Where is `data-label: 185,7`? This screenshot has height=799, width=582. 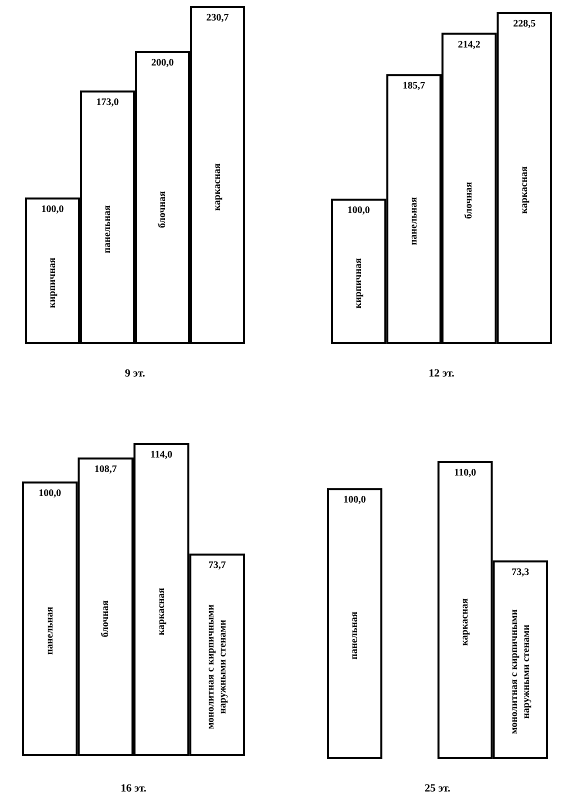 data-label: 185,7 is located at coordinates (414, 86).